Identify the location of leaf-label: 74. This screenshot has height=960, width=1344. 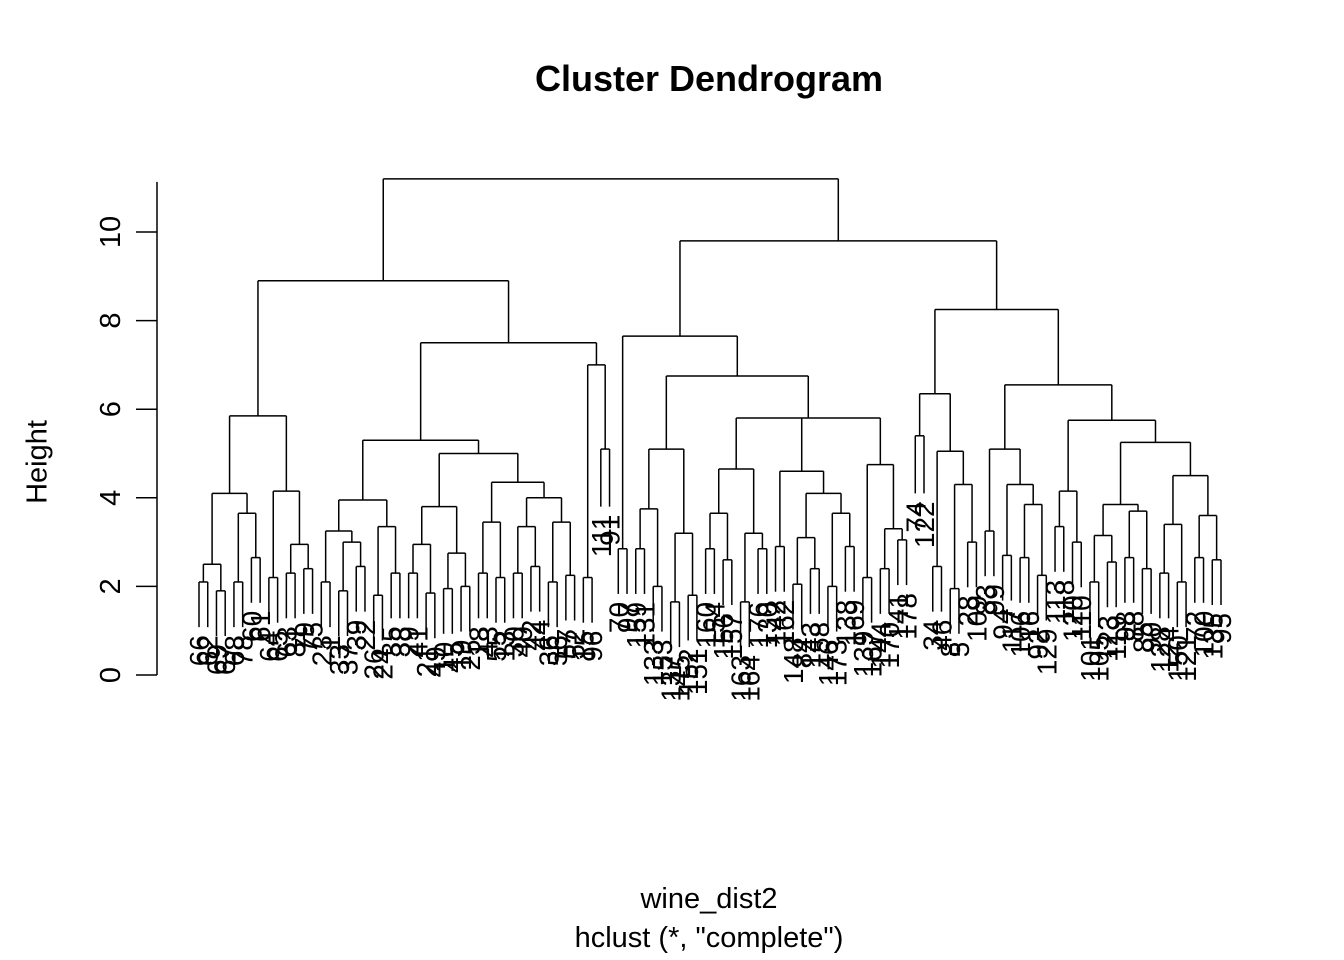
(915, 516).